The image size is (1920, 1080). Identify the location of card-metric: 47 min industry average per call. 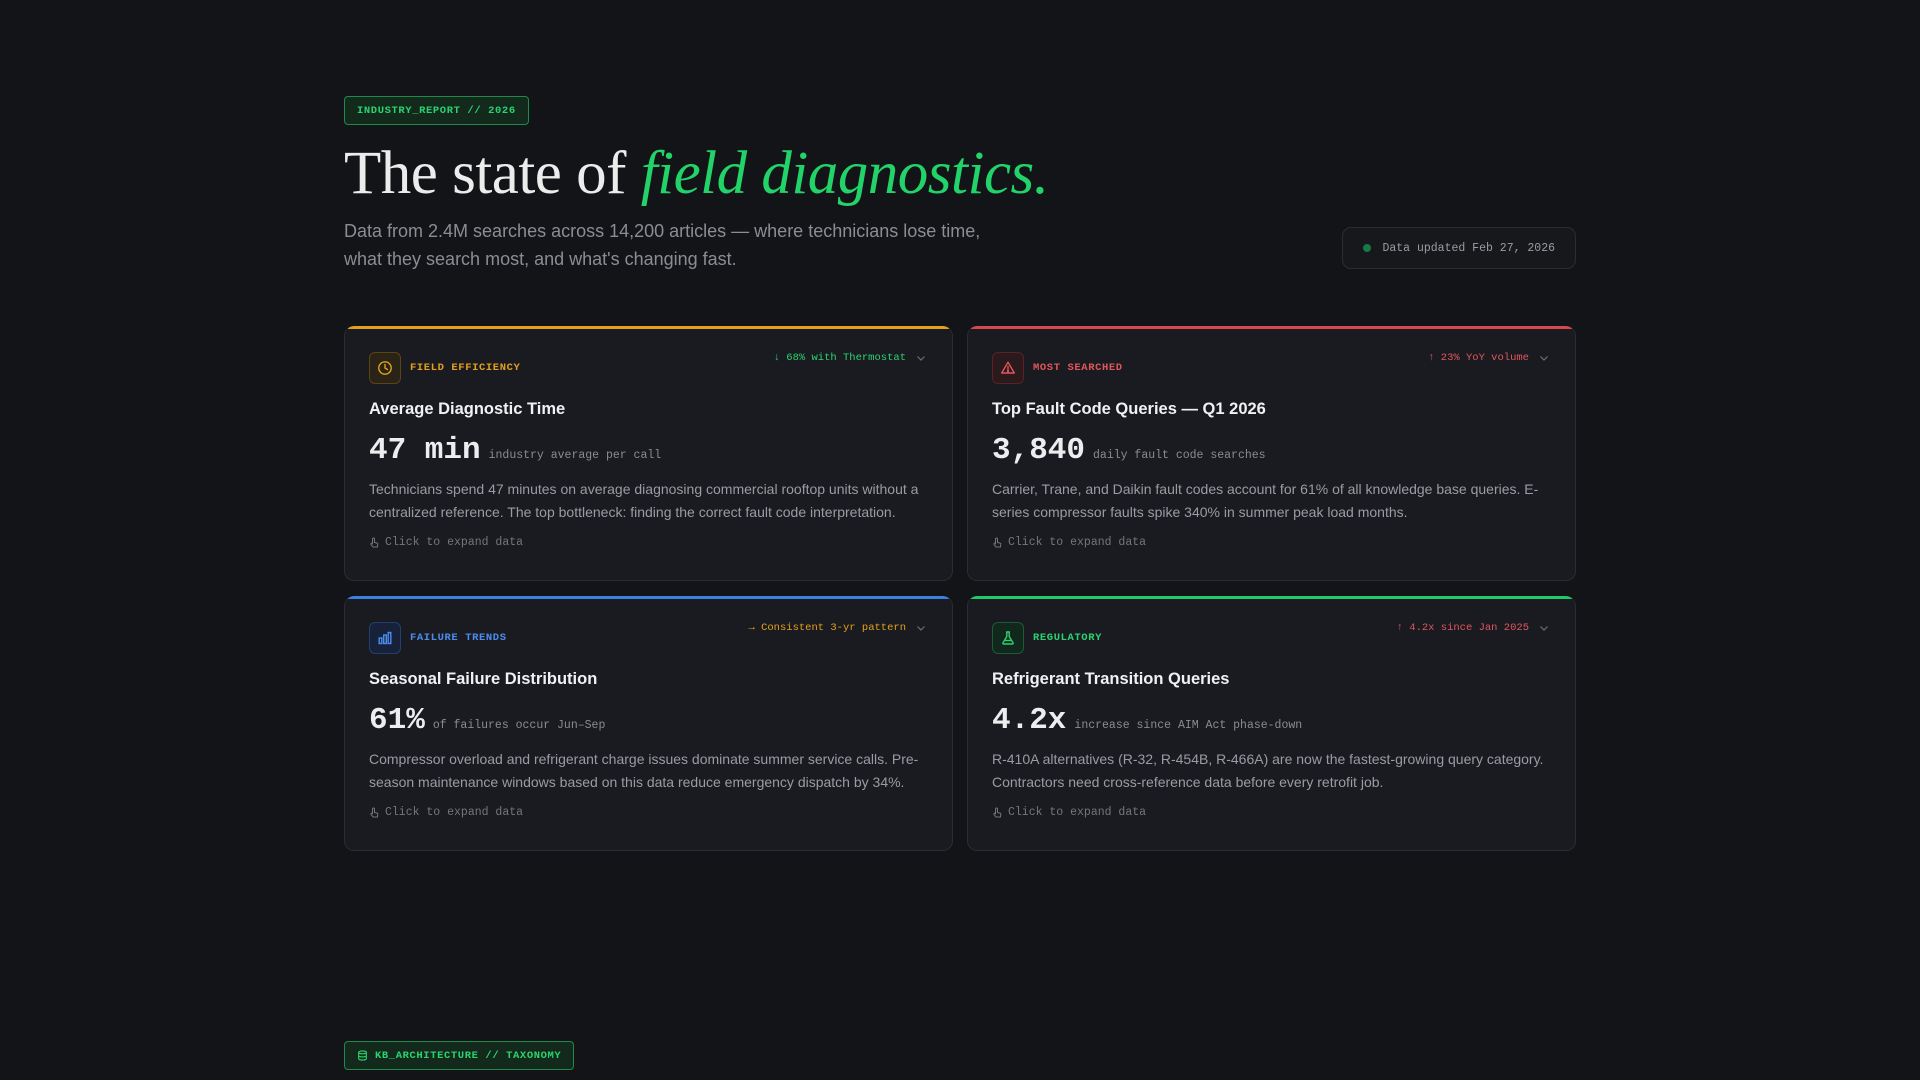
(648, 450).